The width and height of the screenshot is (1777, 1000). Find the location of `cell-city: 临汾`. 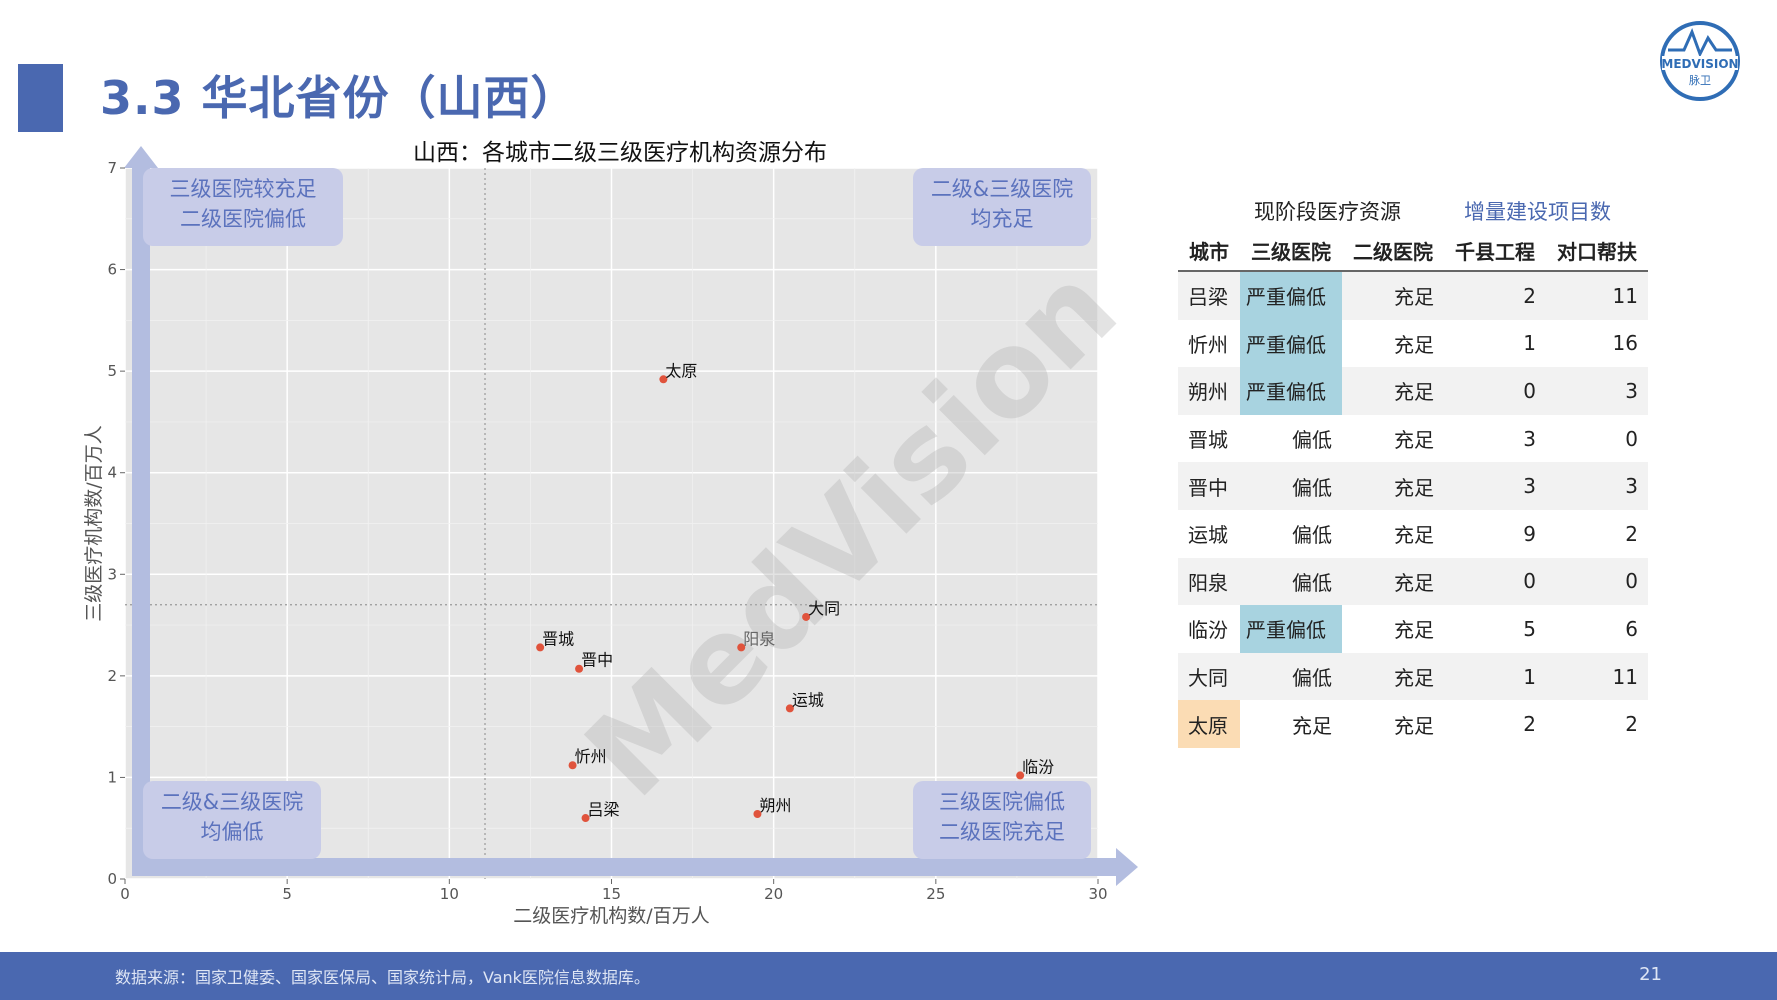

cell-city: 临汾 is located at coordinates (1208, 630).